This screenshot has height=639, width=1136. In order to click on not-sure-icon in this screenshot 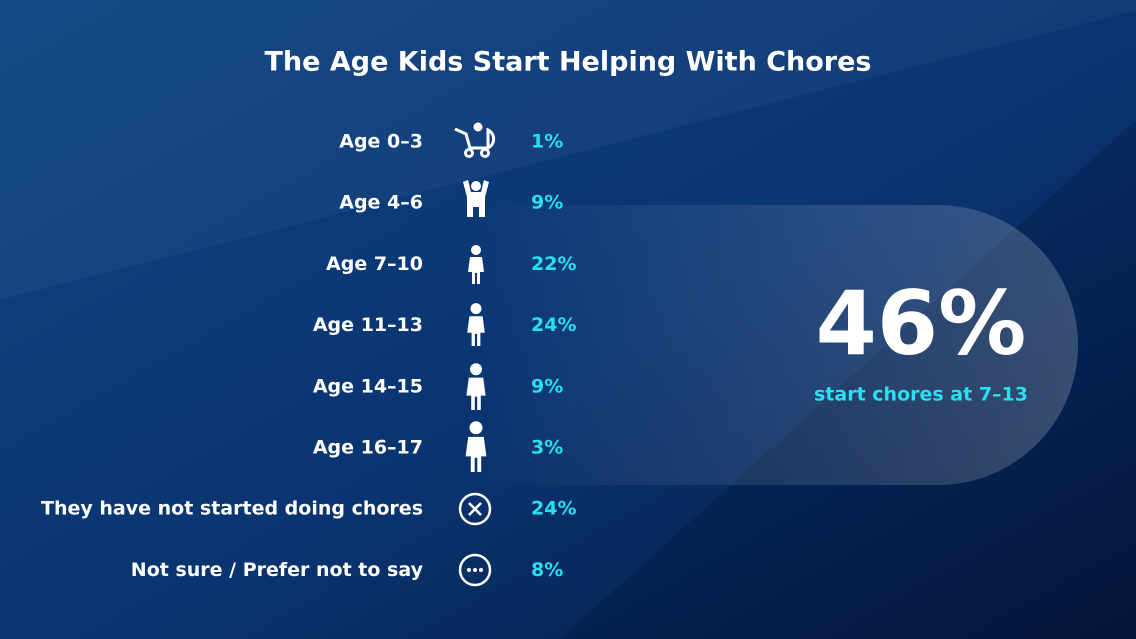, I will do `click(475, 570)`.